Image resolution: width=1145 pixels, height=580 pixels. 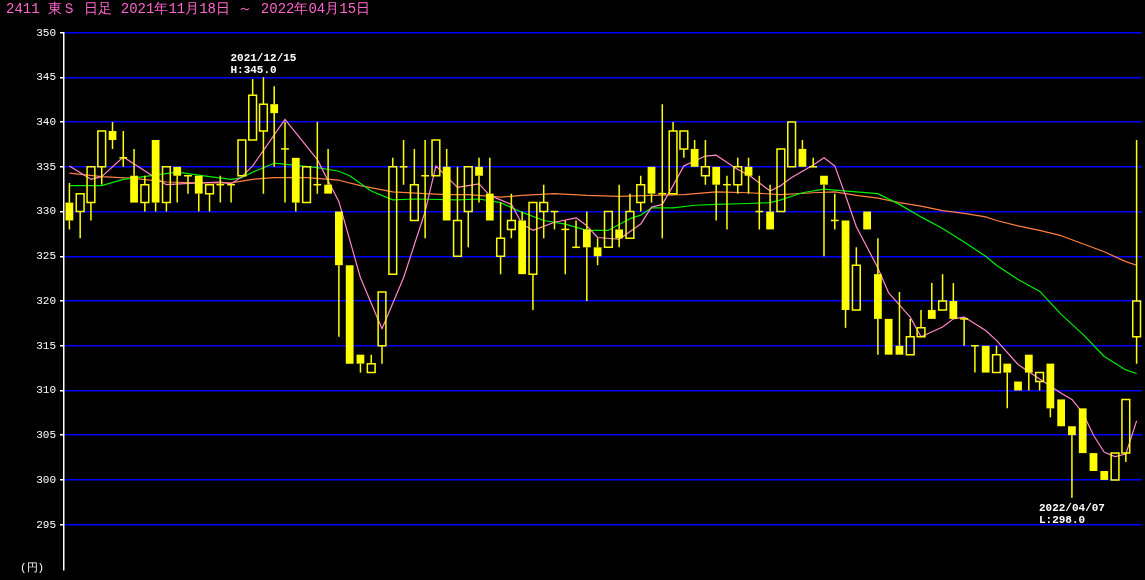 I want to click on y-tick-label: 345, so click(x=46, y=77).